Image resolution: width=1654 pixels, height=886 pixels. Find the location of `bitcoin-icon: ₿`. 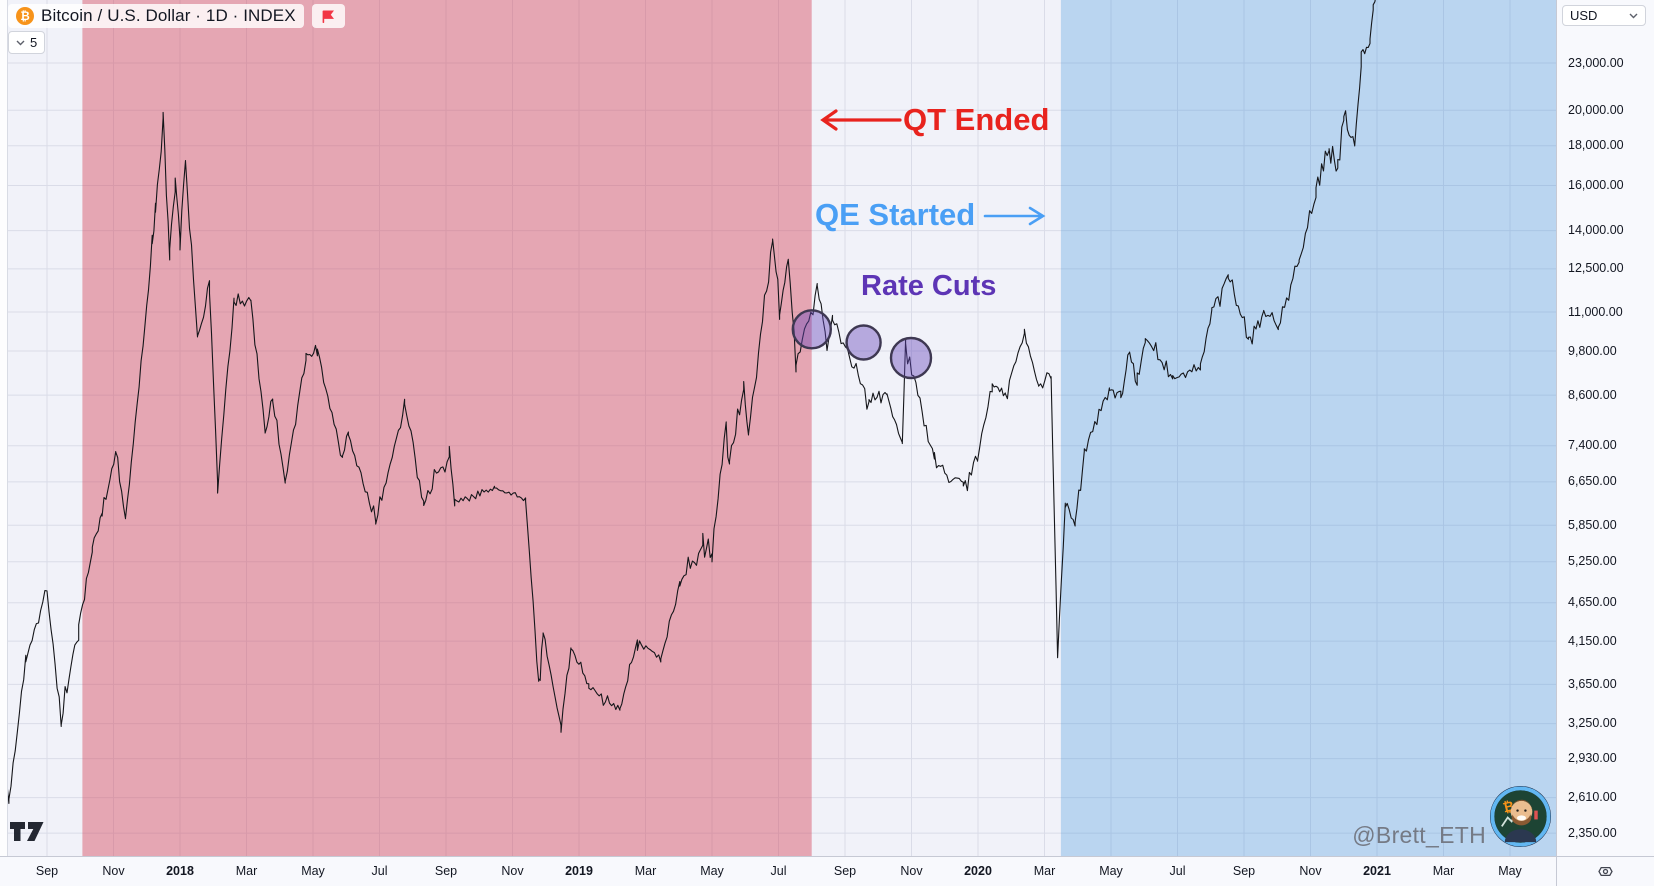

bitcoin-icon: ₿ is located at coordinates (25, 16).